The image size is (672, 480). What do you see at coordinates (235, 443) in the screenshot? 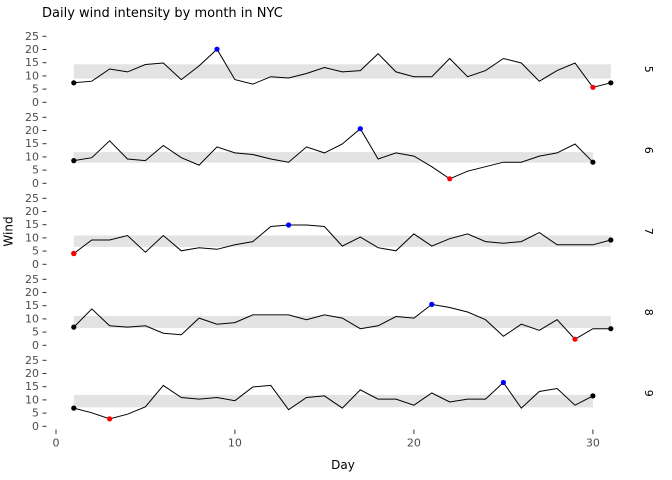
I see `x-tick-label: 10` at bounding box center [235, 443].